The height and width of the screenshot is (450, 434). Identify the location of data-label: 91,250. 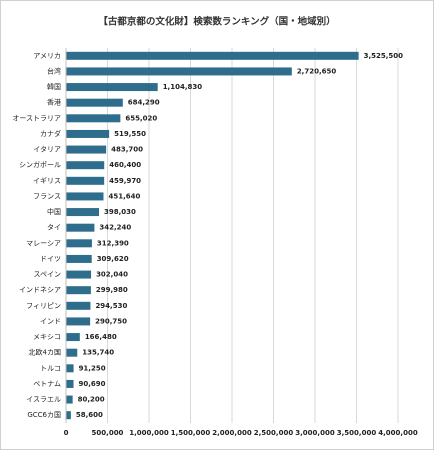
(92, 368).